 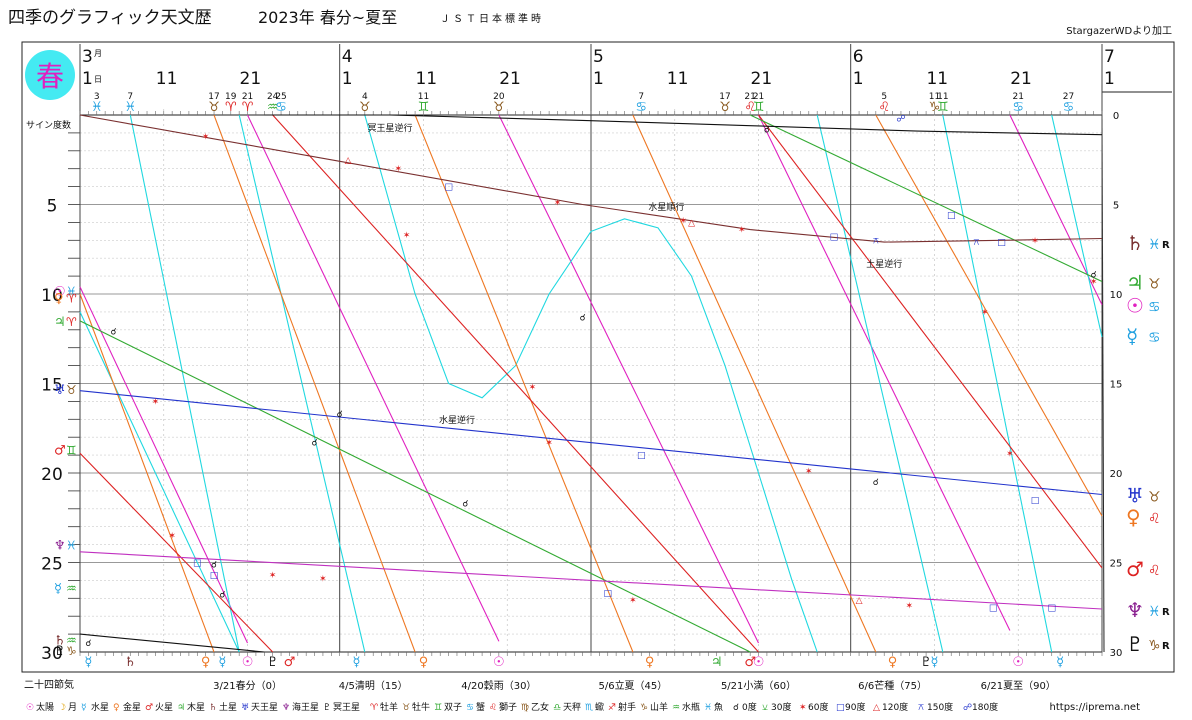 What do you see at coordinates (60, 390) in the screenshot?
I see `left-planet-icon: ♅` at bounding box center [60, 390].